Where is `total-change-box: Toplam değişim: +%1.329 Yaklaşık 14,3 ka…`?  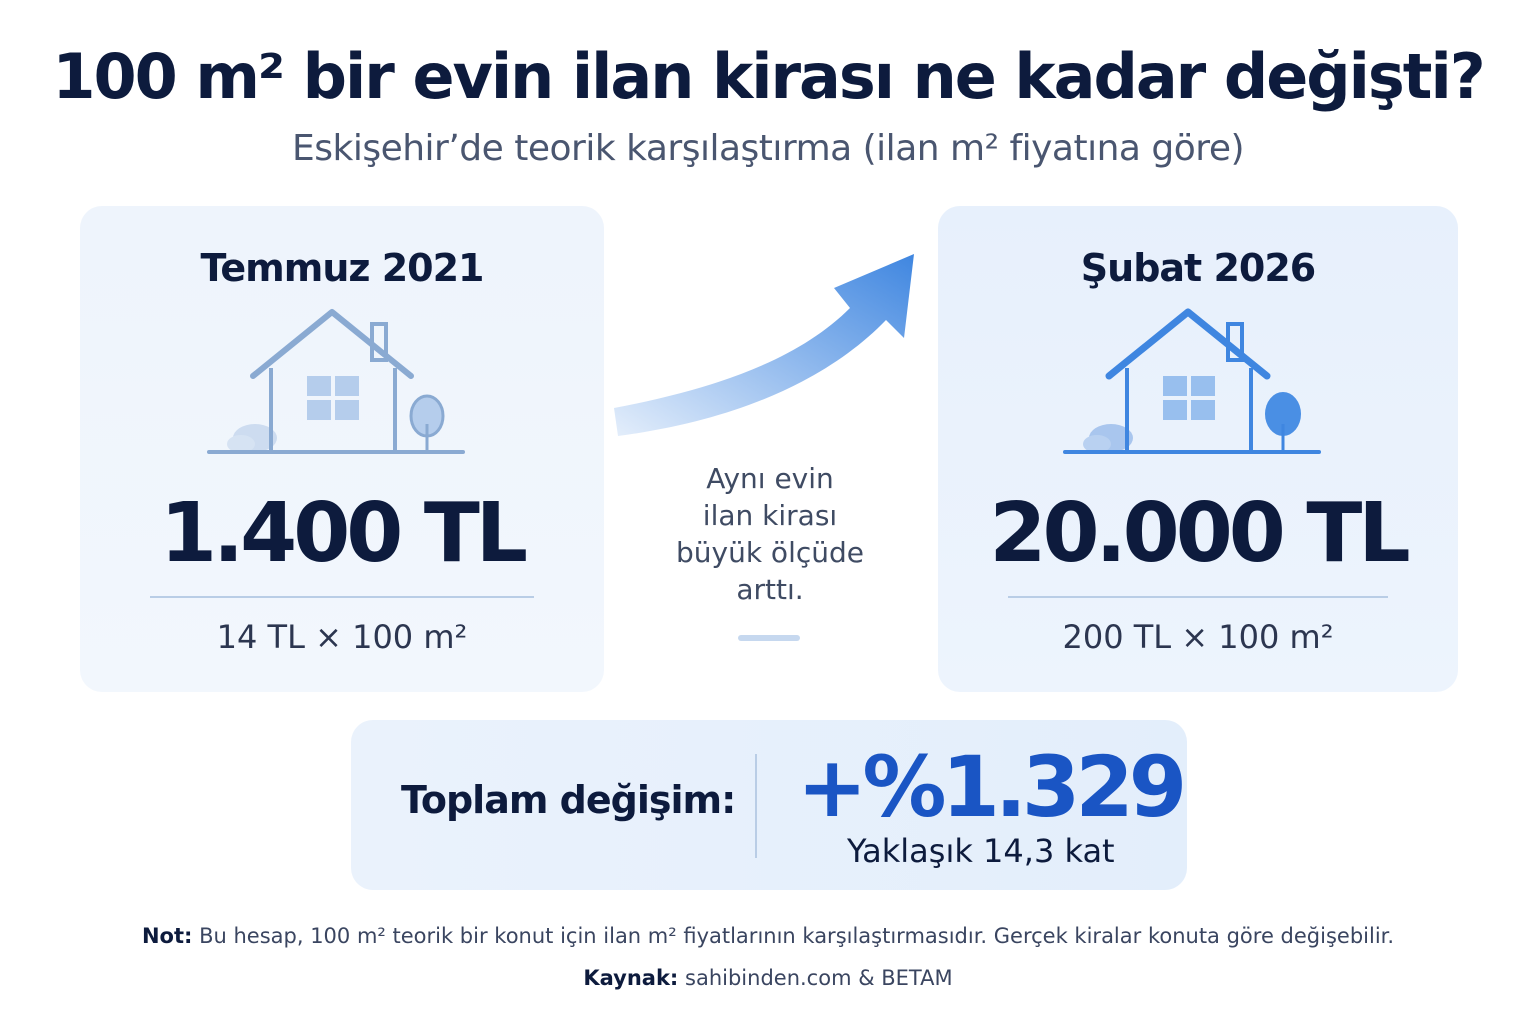 total-change-box: Toplam değişim: +%1.329 Yaklaşık 14,3 ka… is located at coordinates (769, 805).